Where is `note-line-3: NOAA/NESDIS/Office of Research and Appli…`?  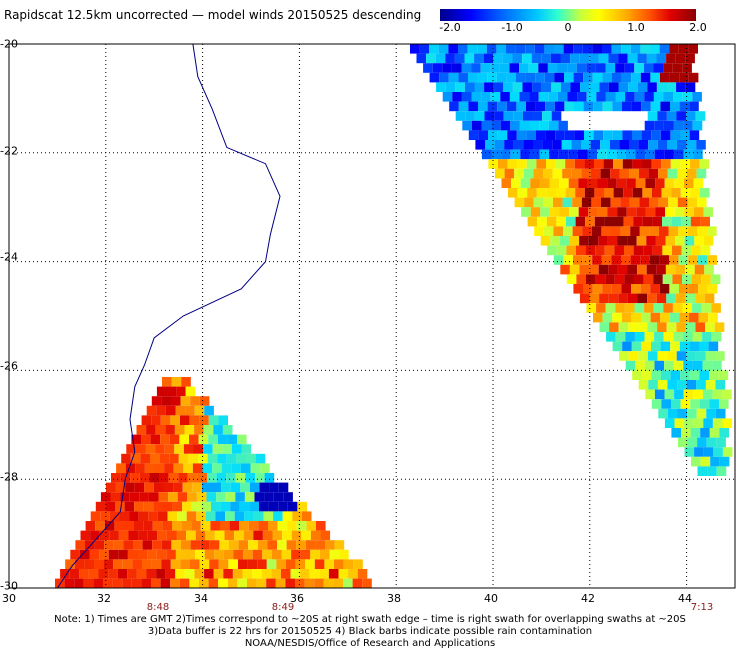
note-line-3: NOAA/NESDIS/Office of Research and Appli… is located at coordinates (370, 643).